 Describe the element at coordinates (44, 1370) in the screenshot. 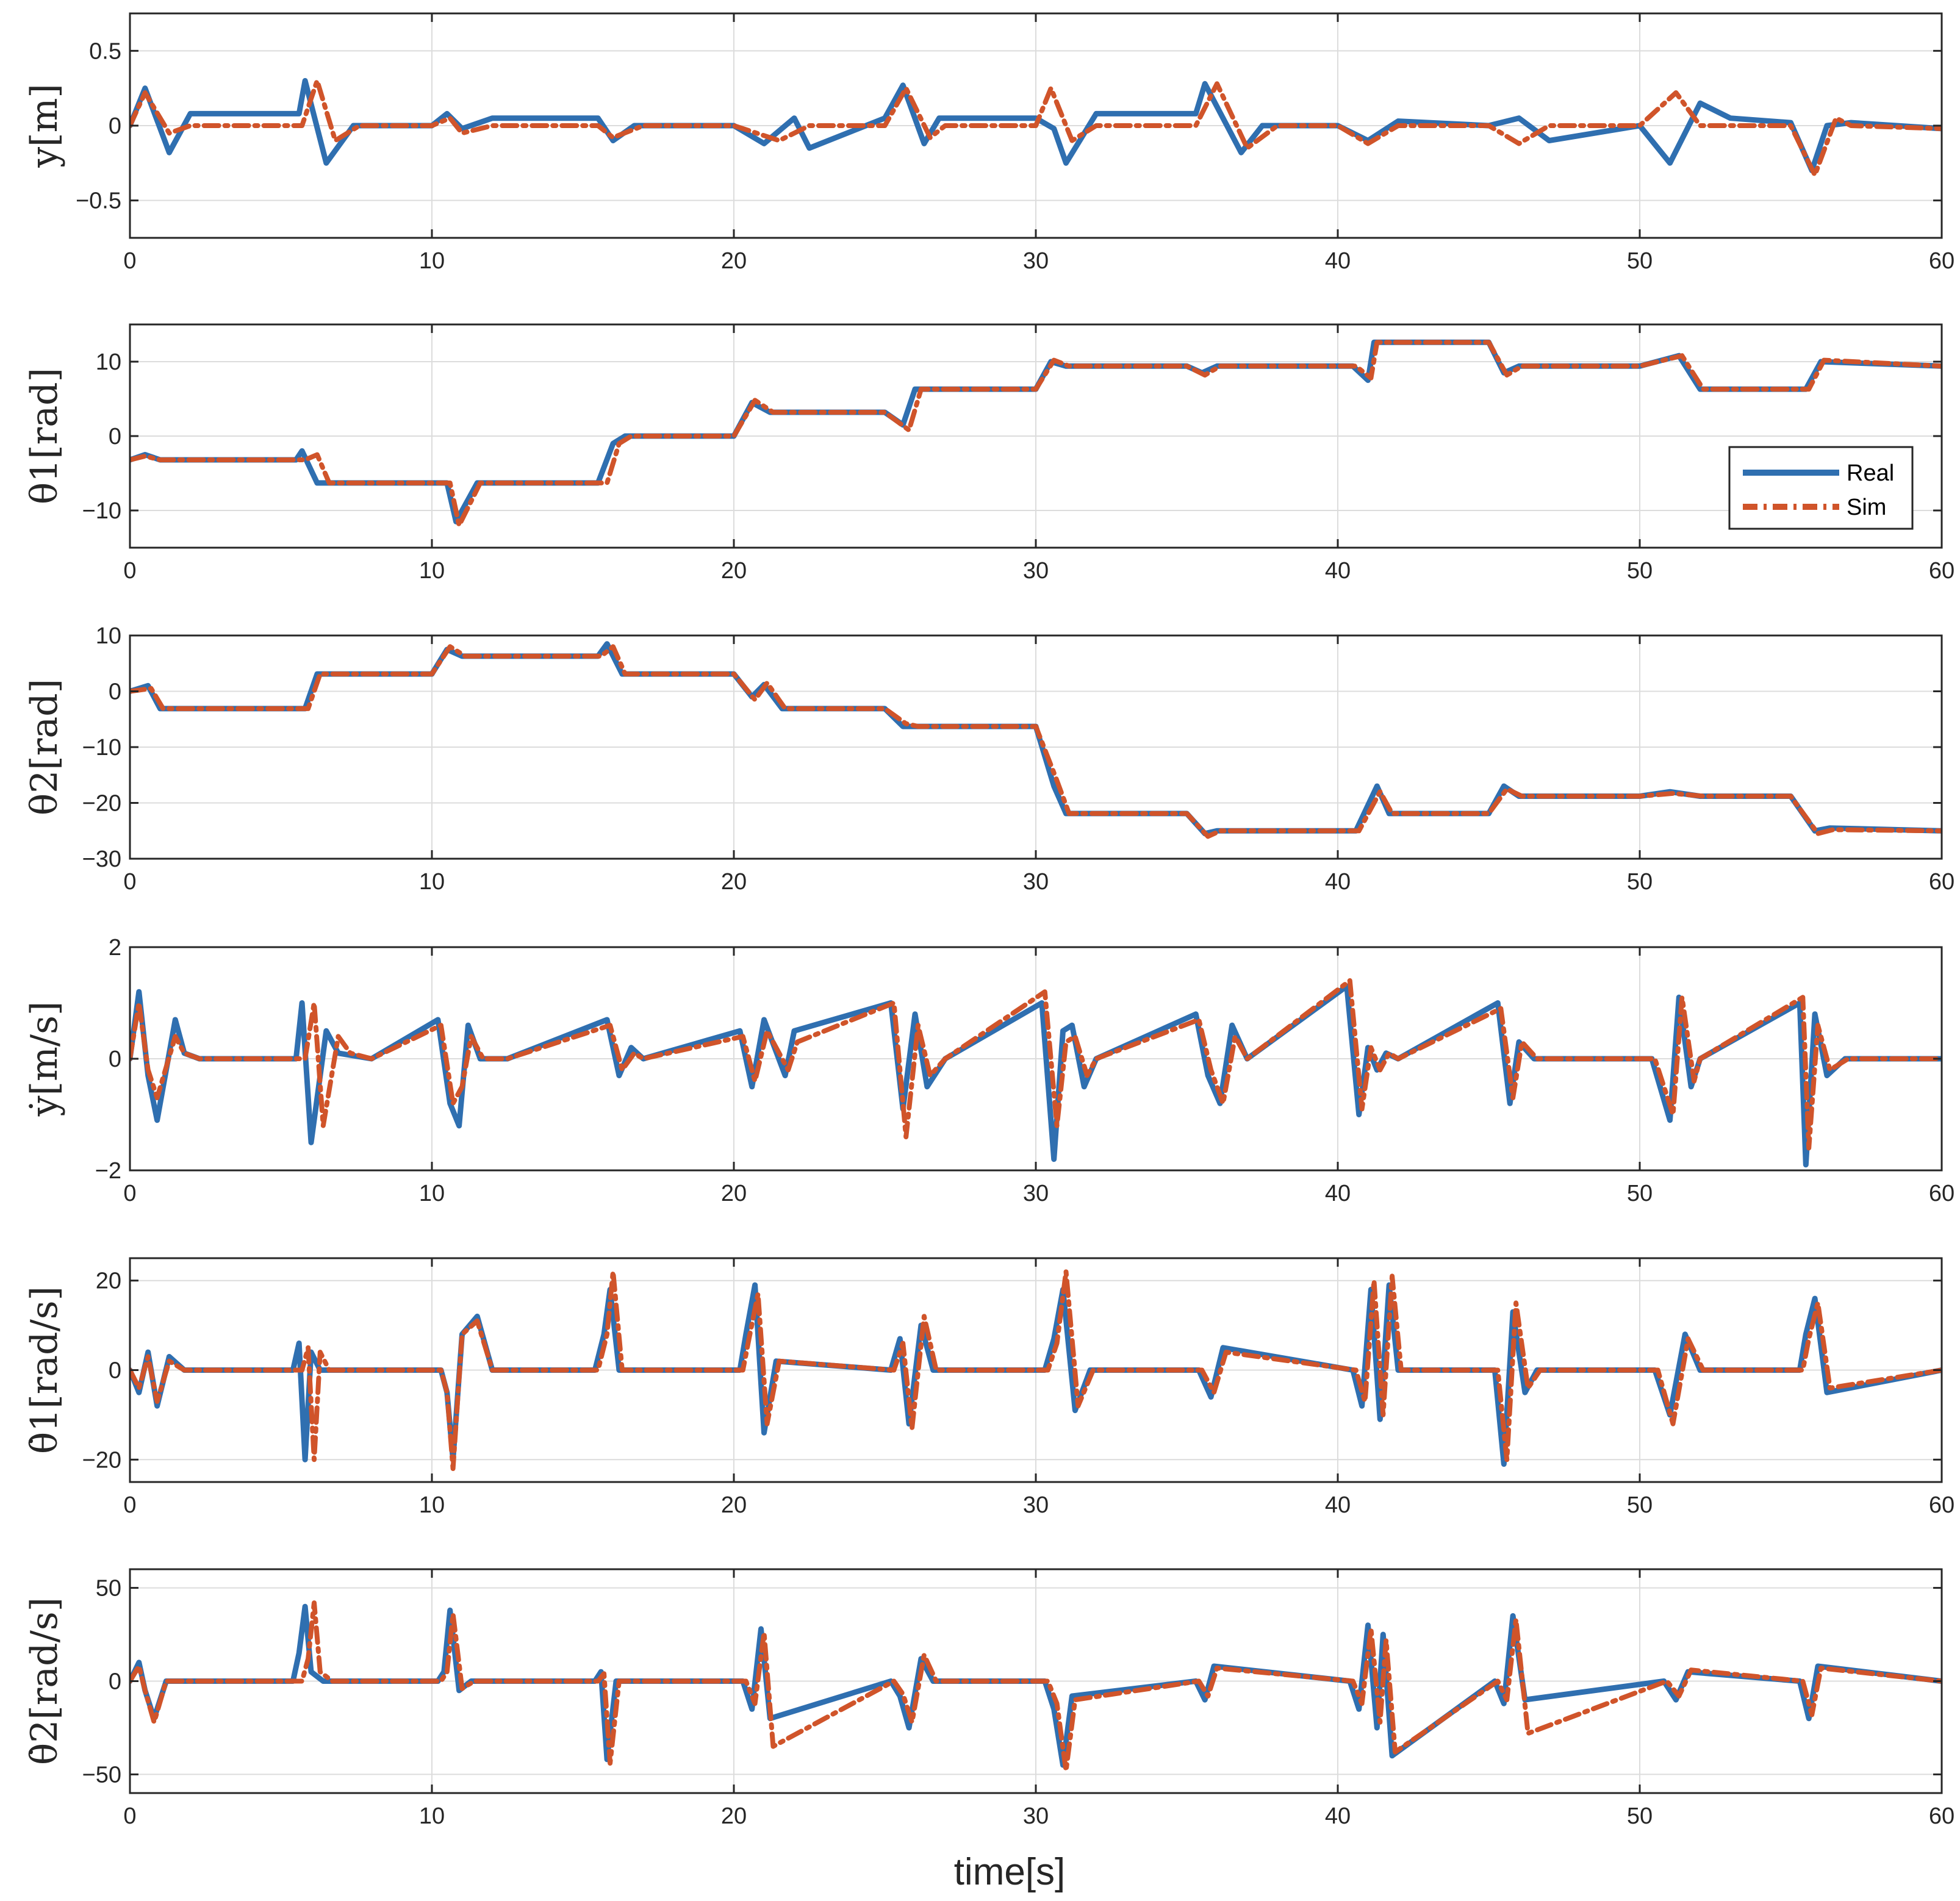

I see `y-axis-label: θ̇1[rad/s]` at that location.